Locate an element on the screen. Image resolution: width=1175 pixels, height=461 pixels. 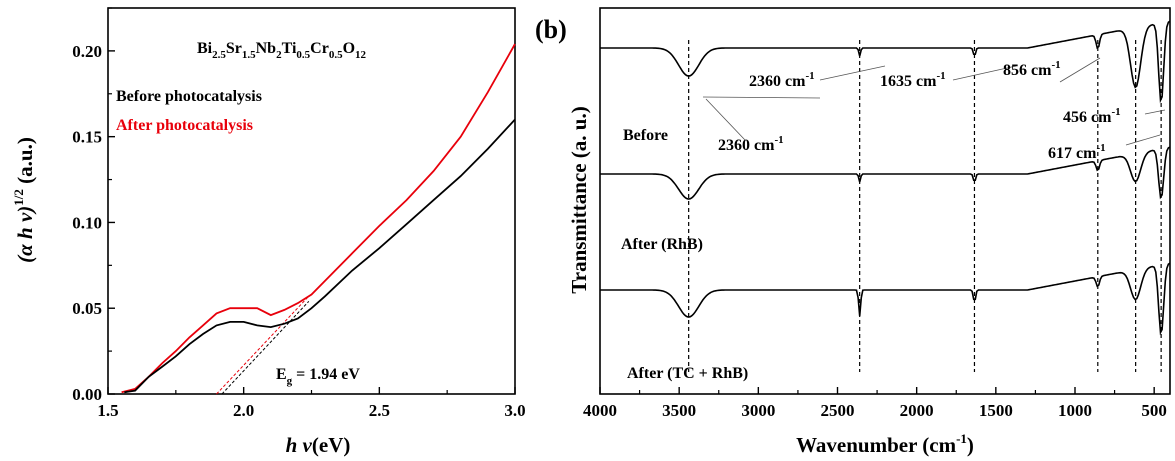
peak-label-2360-upper: 2360 cm-1 is located at coordinates (782, 80).